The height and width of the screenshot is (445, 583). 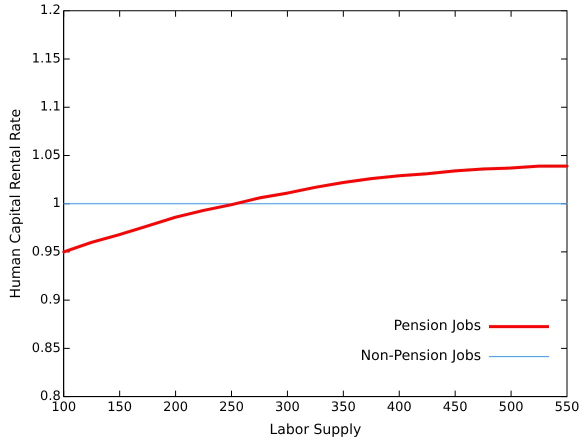 I want to click on x-tick-label: 150, so click(x=119, y=407).